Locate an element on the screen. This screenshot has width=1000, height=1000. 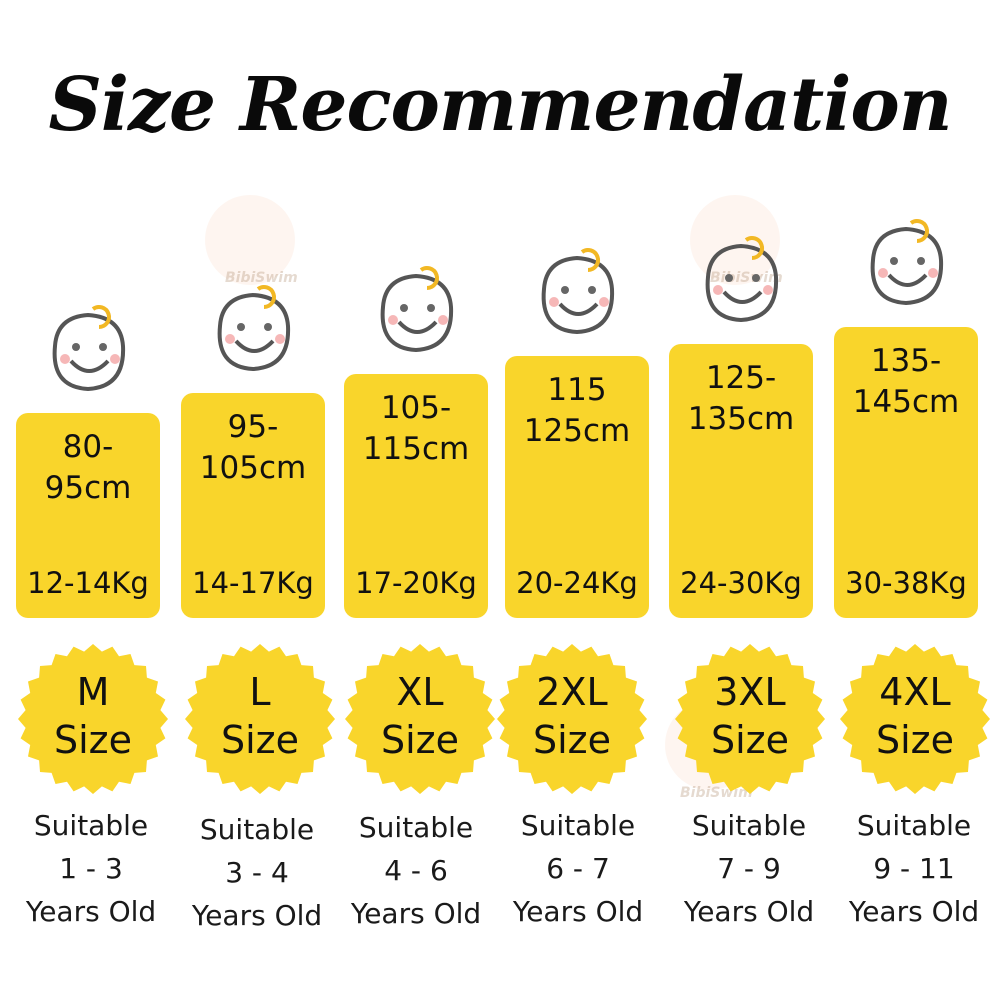
size-card: 135- 145cm 30-38Kg is located at coordinates (906, 472).